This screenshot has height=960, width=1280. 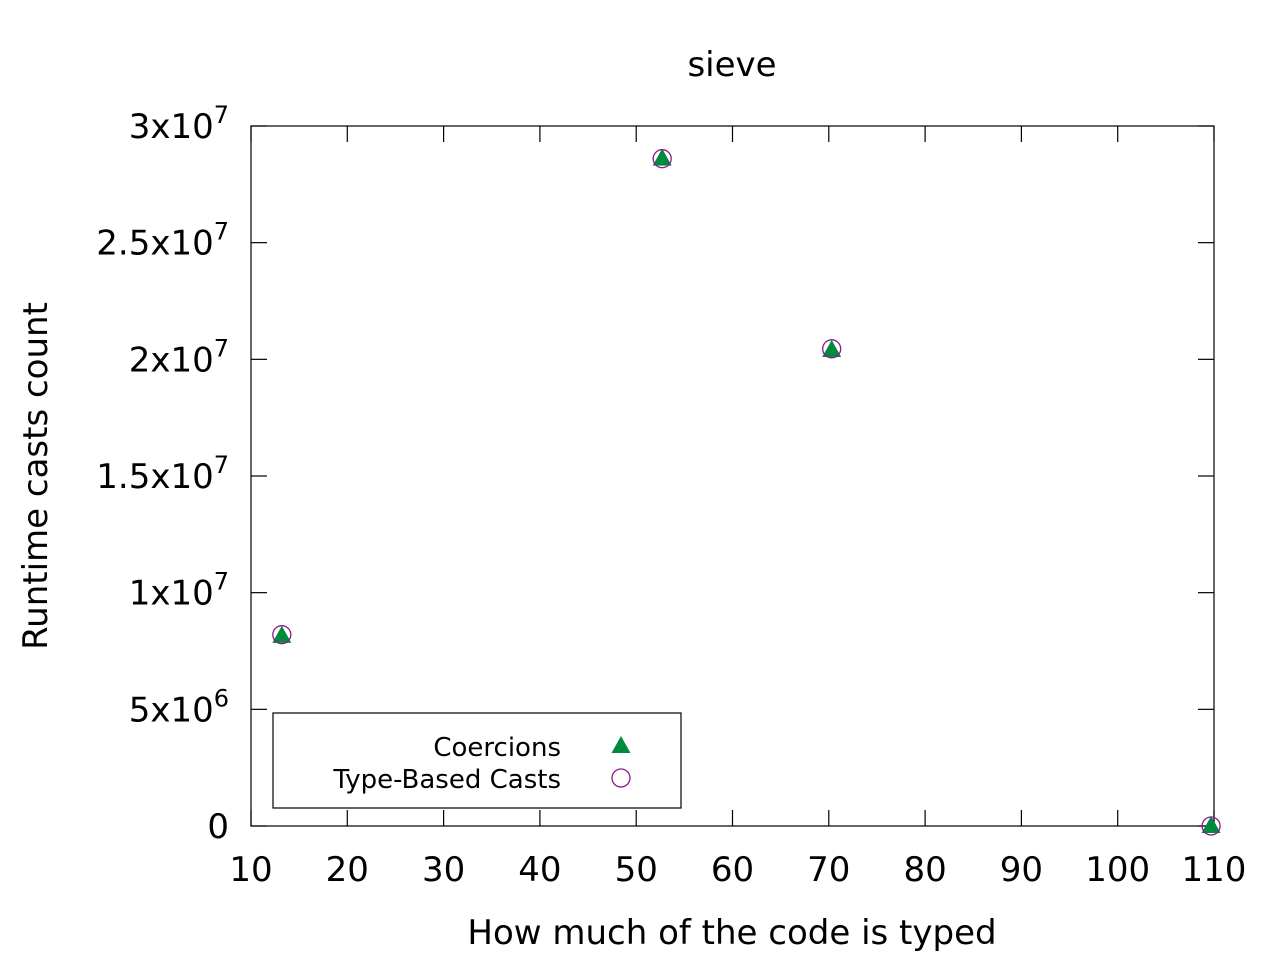 What do you see at coordinates (36, 476) in the screenshot?
I see `y-axis-label: Runtime casts count` at bounding box center [36, 476].